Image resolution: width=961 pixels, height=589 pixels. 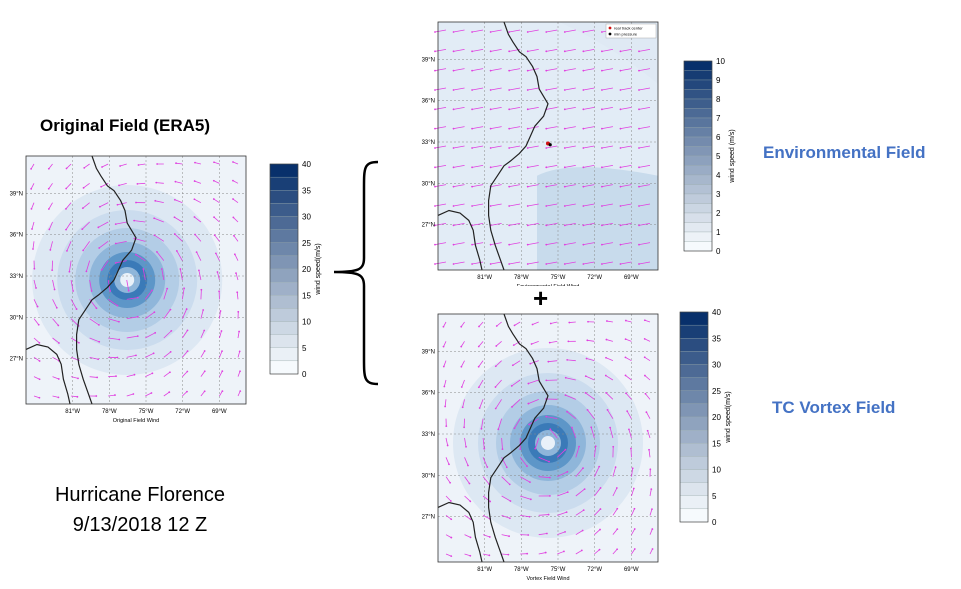 I want to click on colorbar-tick-label: 8, so click(x=718, y=99).